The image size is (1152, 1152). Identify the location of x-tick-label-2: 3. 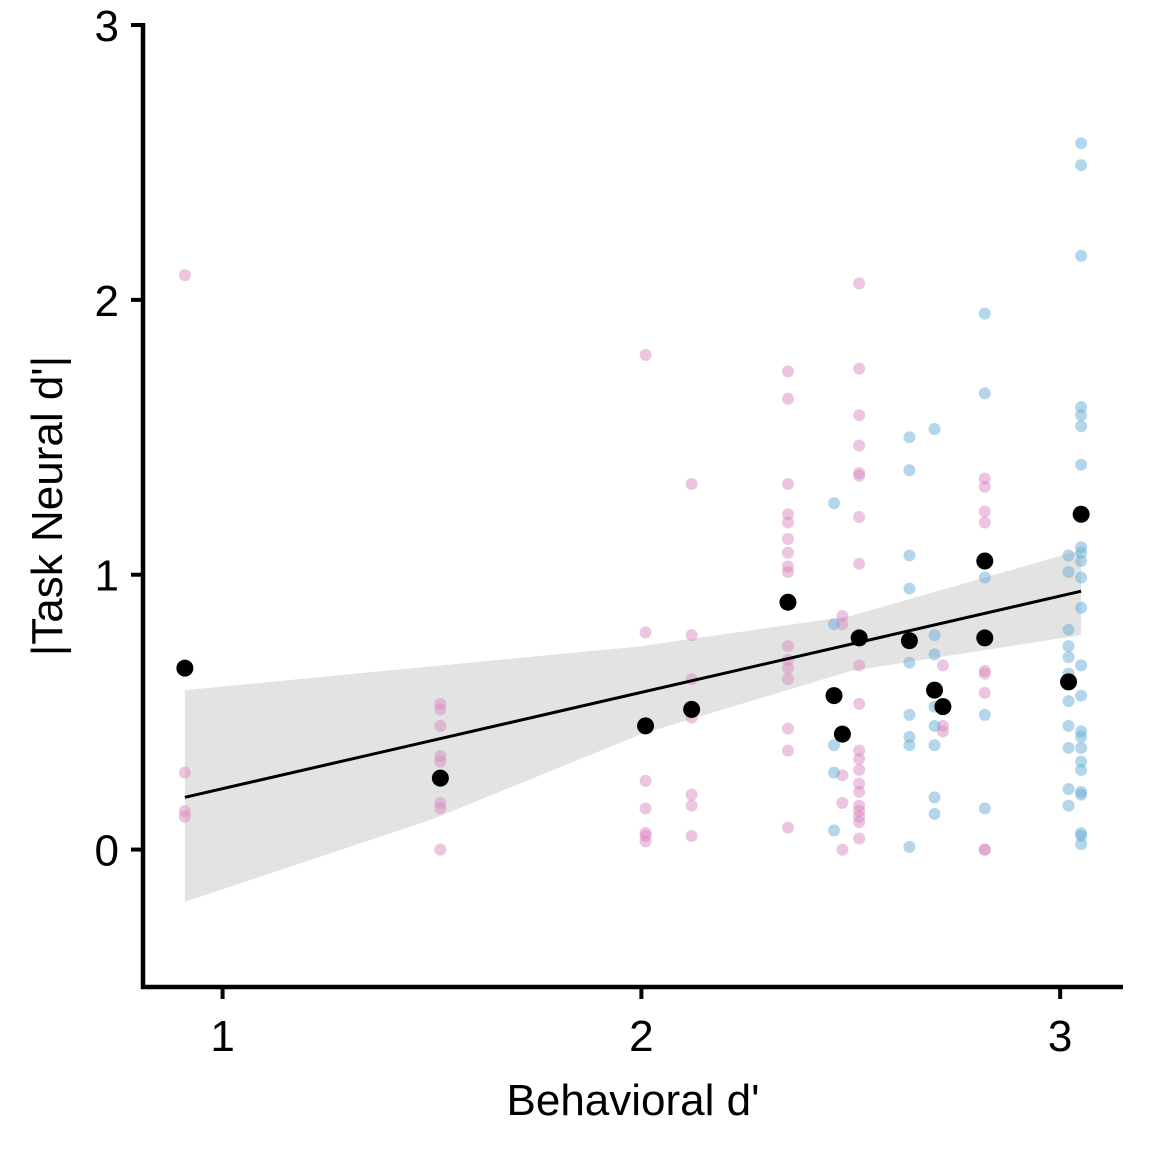
(1060, 1036).